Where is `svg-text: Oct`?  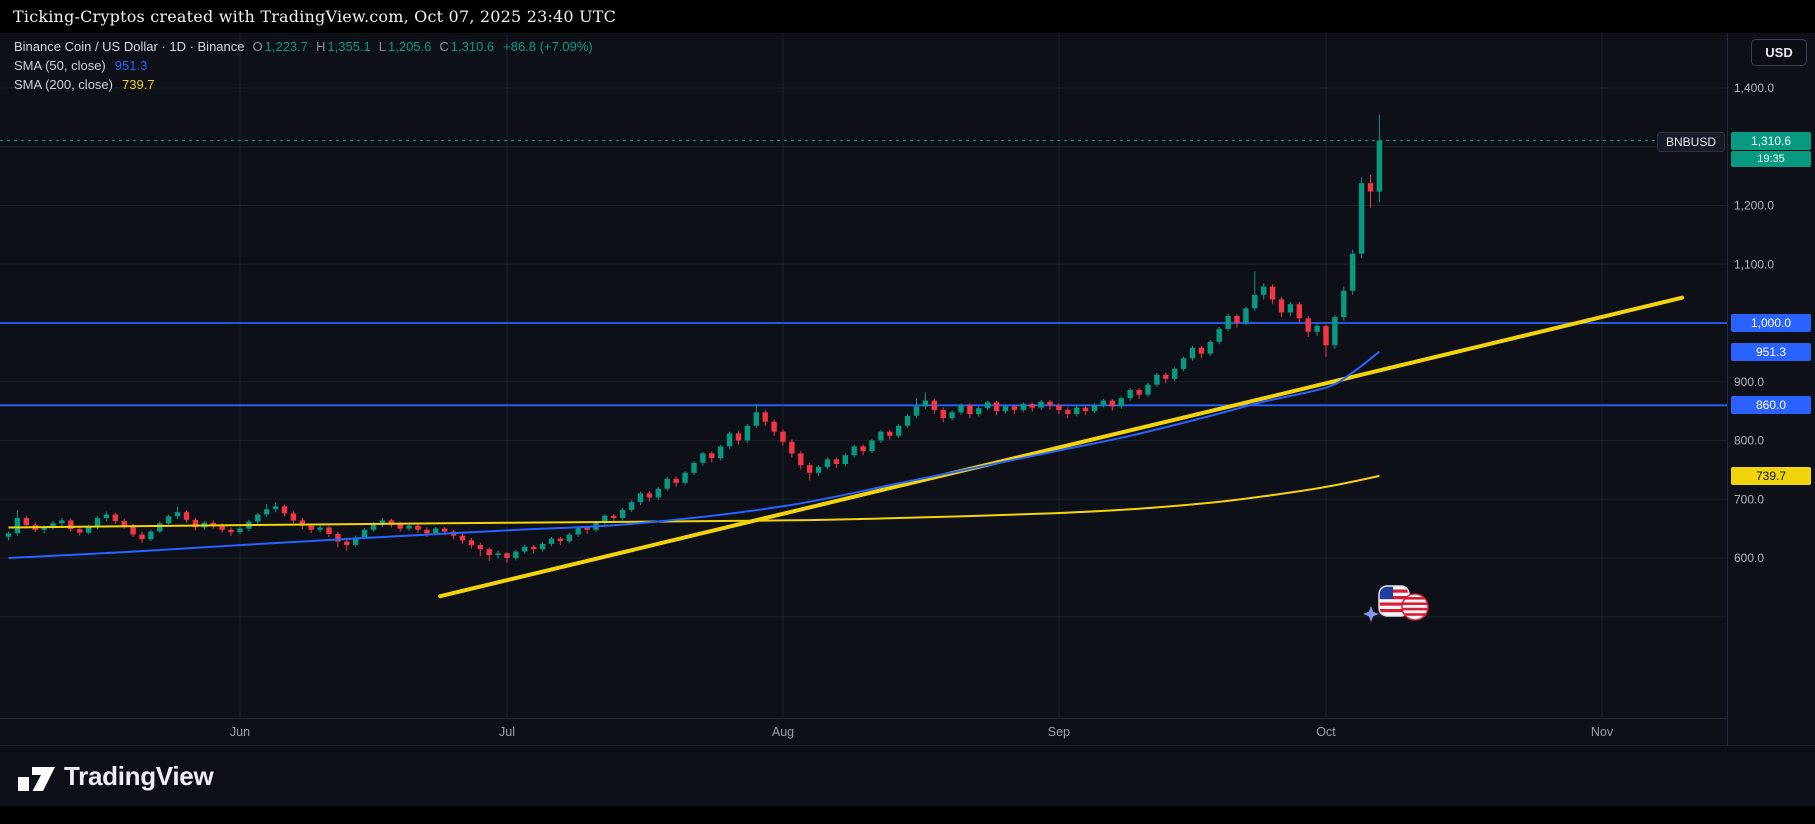 svg-text: Oct is located at coordinates (1326, 732).